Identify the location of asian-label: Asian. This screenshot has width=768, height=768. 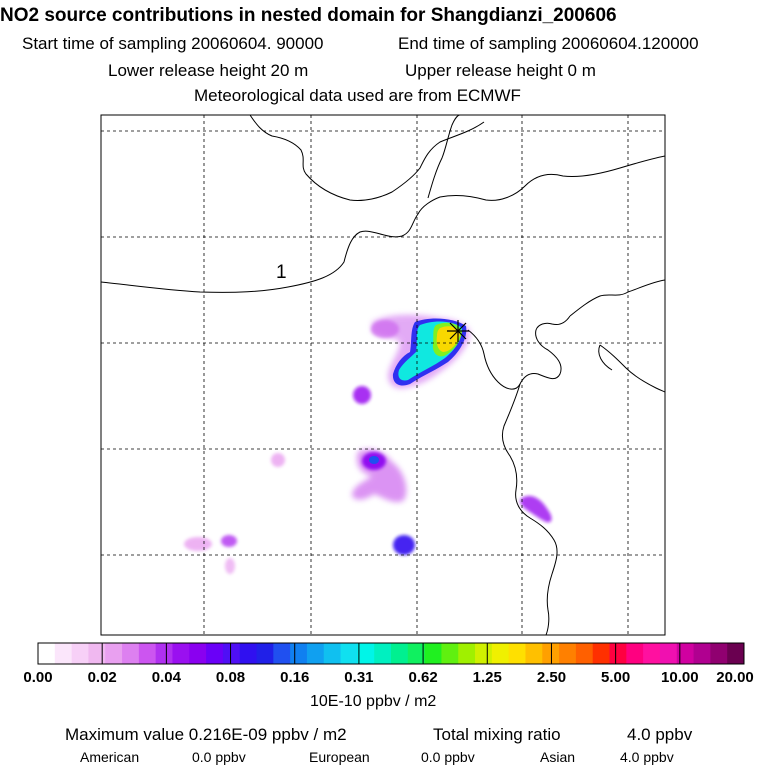
(558, 757).